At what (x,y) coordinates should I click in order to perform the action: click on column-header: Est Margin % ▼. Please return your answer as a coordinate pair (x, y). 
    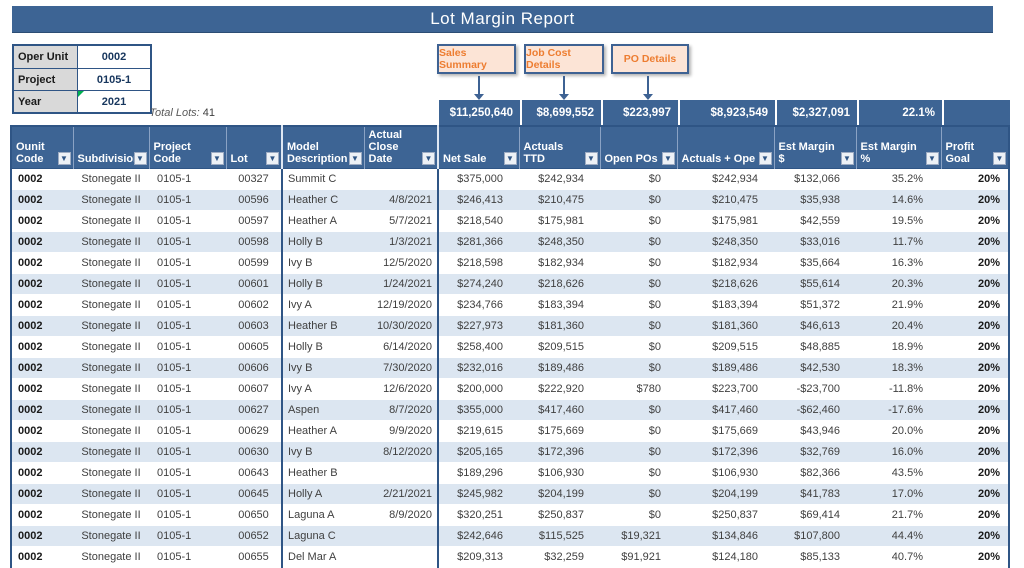
    Looking at the image, I should click on (898, 147).